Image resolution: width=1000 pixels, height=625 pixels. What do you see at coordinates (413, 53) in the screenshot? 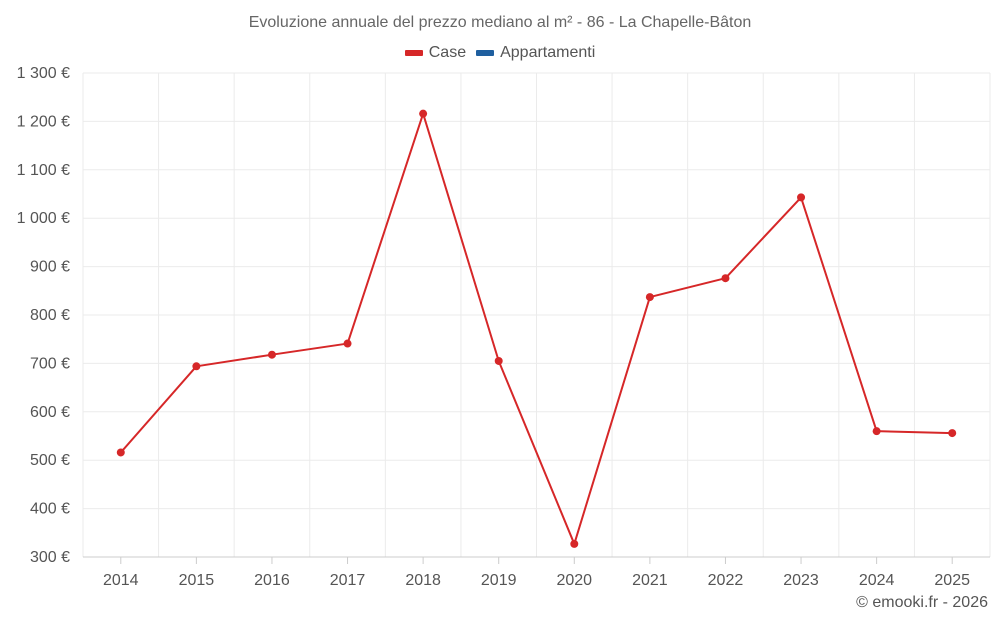
I see `legend-swatch-case` at bounding box center [413, 53].